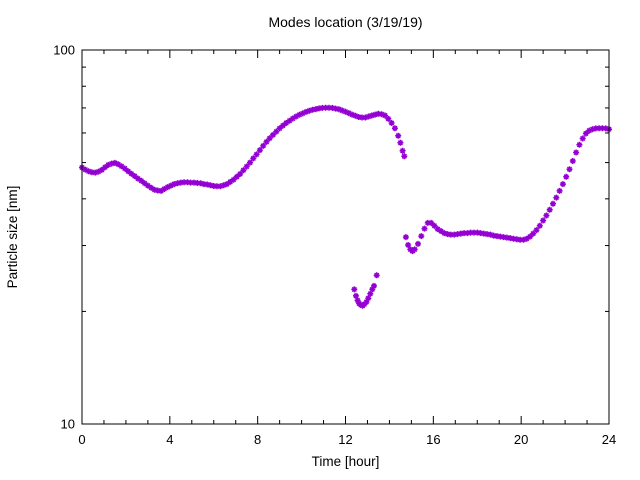 The image size is (640, 480). I want to click on series-morning-mode, so click(243, 149).